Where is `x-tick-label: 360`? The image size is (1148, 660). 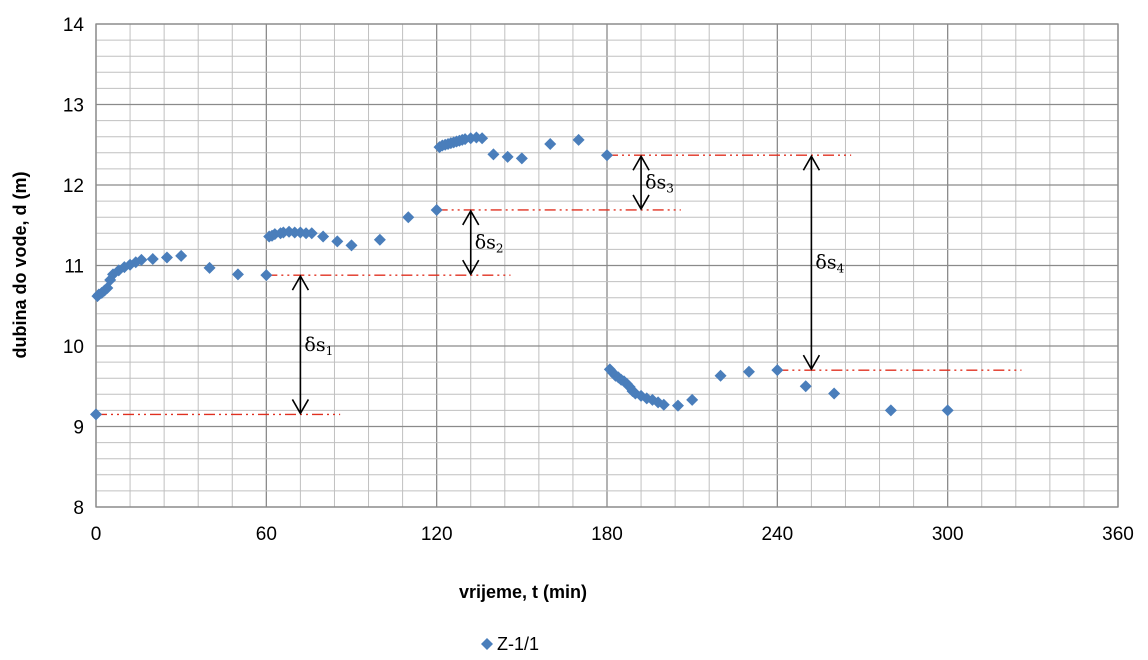 x-tick-label: 360 is located at coordinates (1118, 534).